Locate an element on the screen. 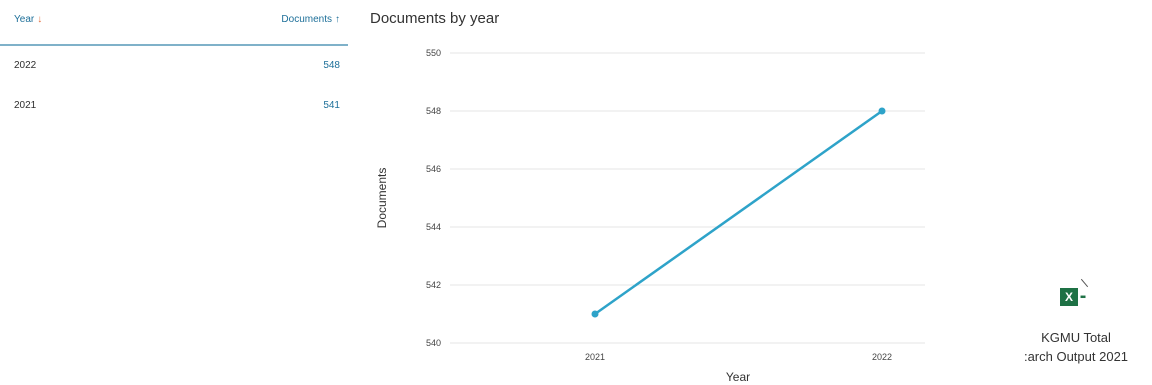 This screenshot has width=1152, height=385. series-line is located at coordinates (738, 212).